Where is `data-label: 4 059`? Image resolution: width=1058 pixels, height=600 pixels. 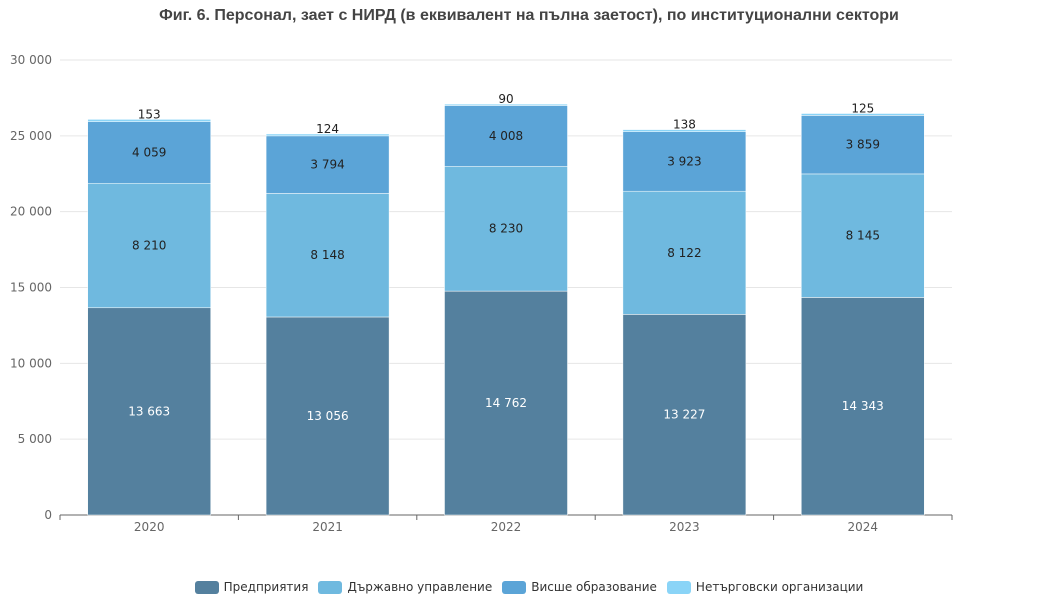 data-label: 4 059 is located at coordinates (149, 152).